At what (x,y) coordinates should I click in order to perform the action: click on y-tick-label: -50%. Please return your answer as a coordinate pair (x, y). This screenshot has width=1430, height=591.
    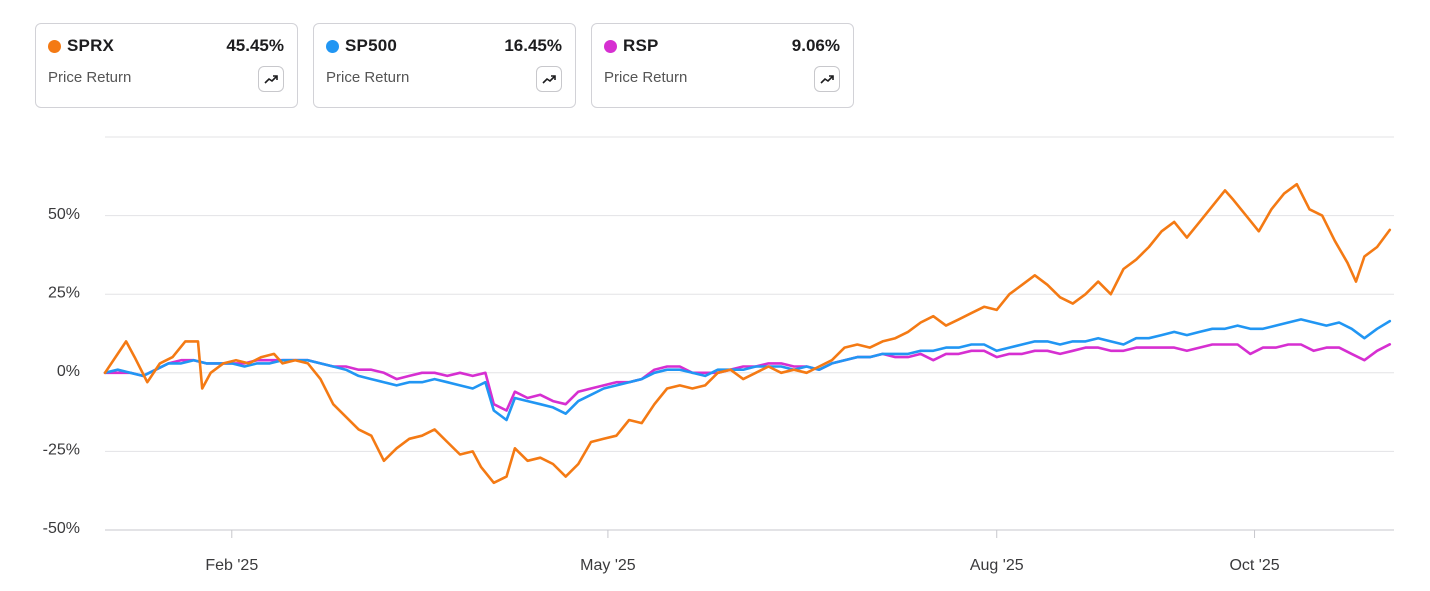
    Looking at the image, I should click on (61, 528).